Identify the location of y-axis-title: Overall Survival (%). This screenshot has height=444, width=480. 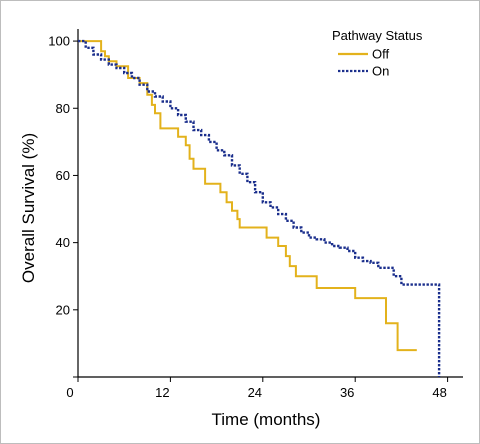
(28, 208).